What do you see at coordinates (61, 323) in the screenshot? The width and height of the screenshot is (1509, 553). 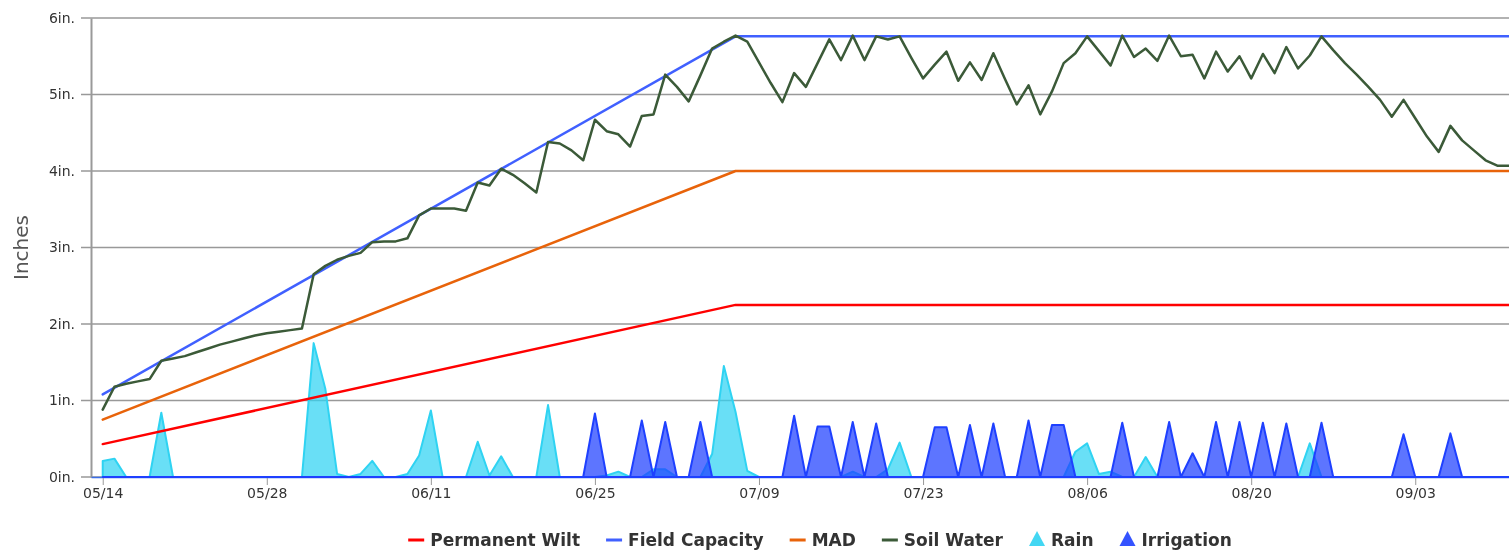 I see `y-tick-label: 2in.` at bounding box center [61, 323].